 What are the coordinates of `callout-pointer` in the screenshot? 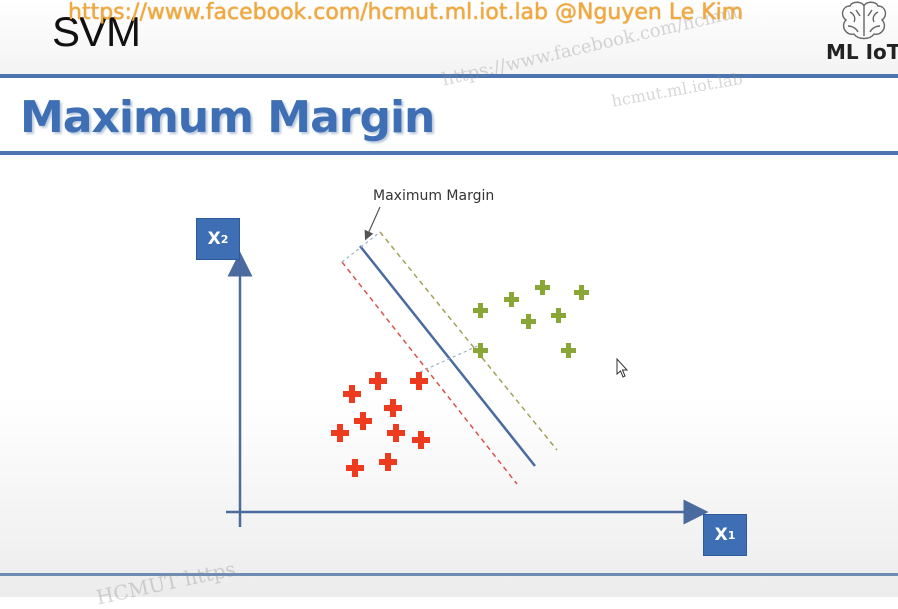 It's located at (372, 223).